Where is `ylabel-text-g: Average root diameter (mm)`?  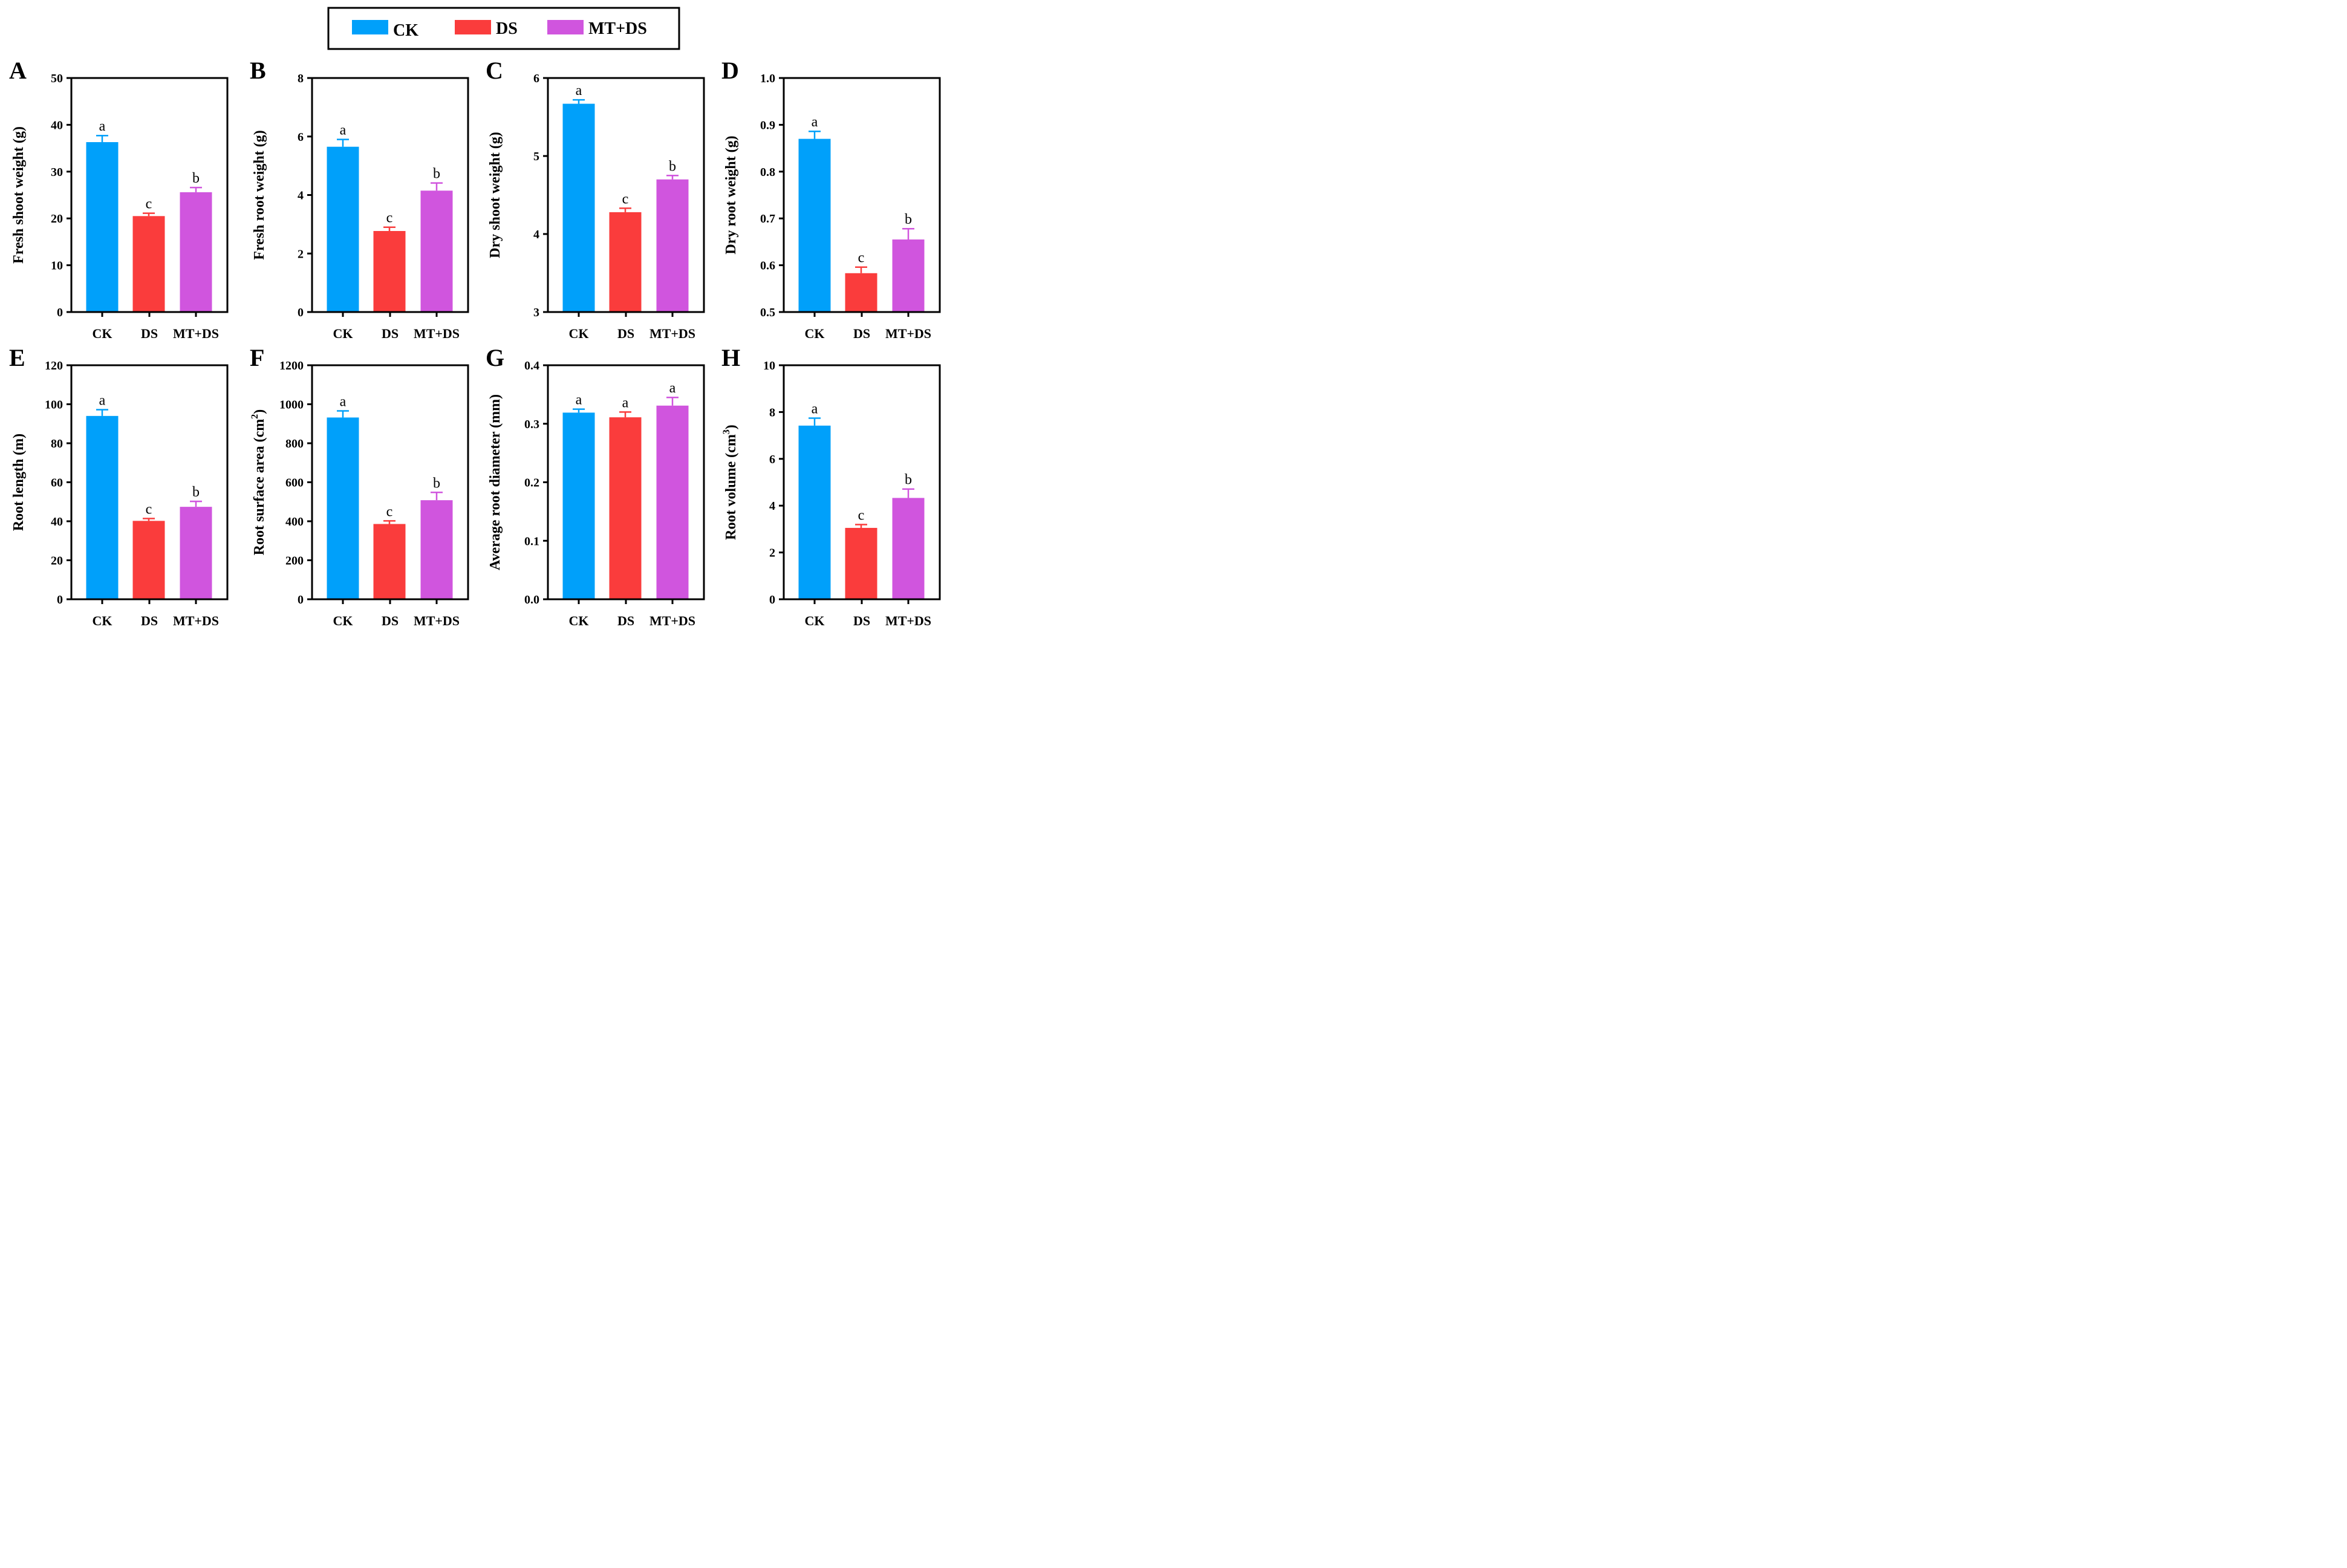
ylabel-text-g: Average root diameter (mm) is located at coordinates (495, 482).